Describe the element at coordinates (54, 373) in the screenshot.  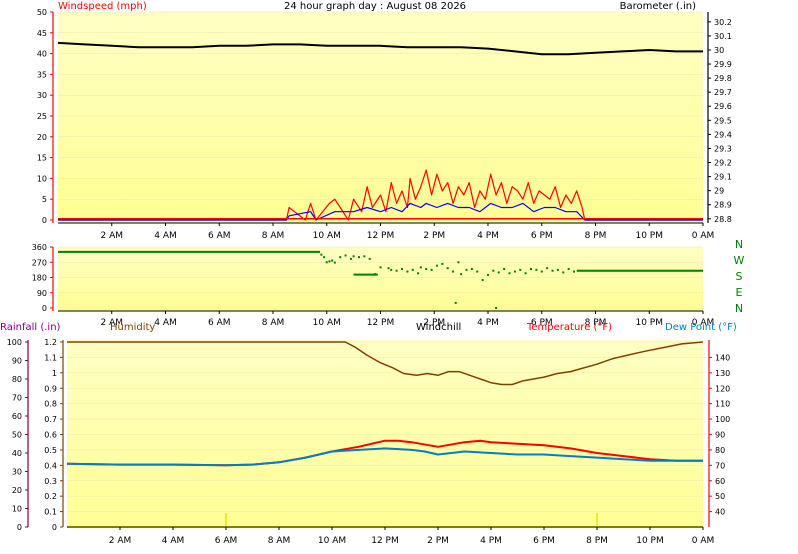
I see `bottom-left-tick-label: 1` at that location.